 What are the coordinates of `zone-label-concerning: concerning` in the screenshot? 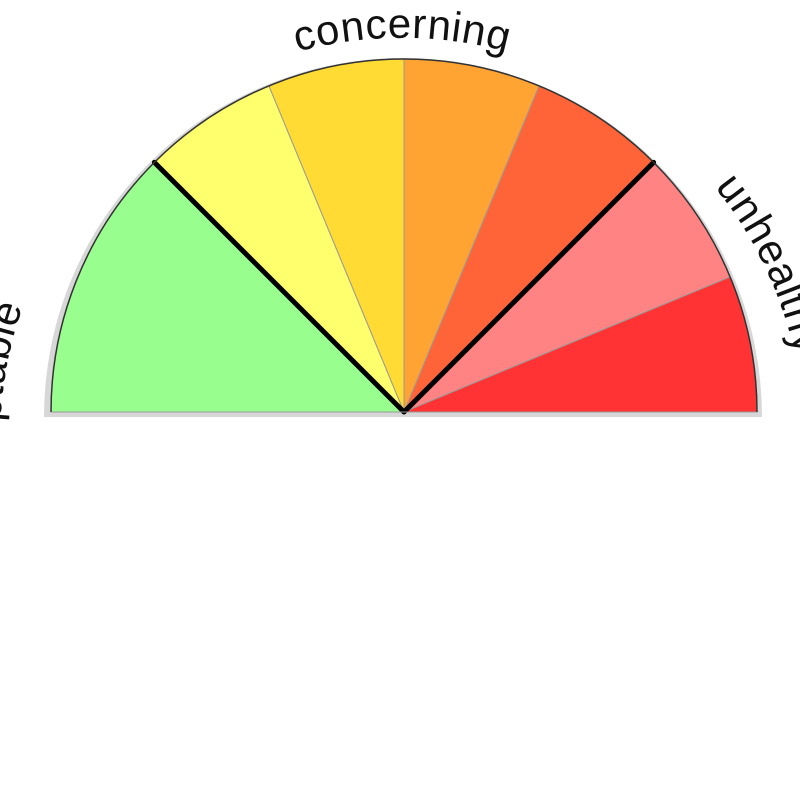 It's located at (401, 30).